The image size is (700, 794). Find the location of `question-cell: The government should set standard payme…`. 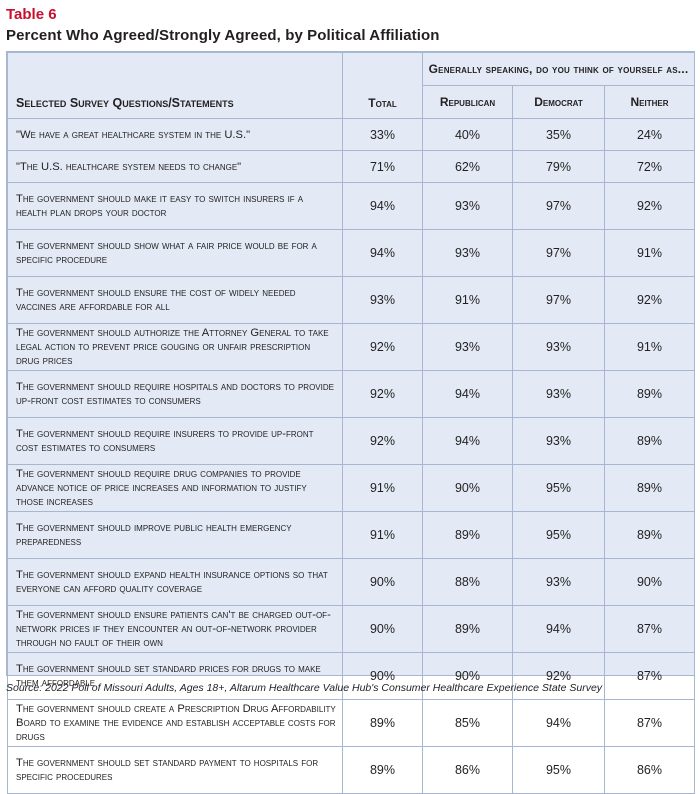

question-cell: The government should set standard payme… is located at coordinates (175, 770).